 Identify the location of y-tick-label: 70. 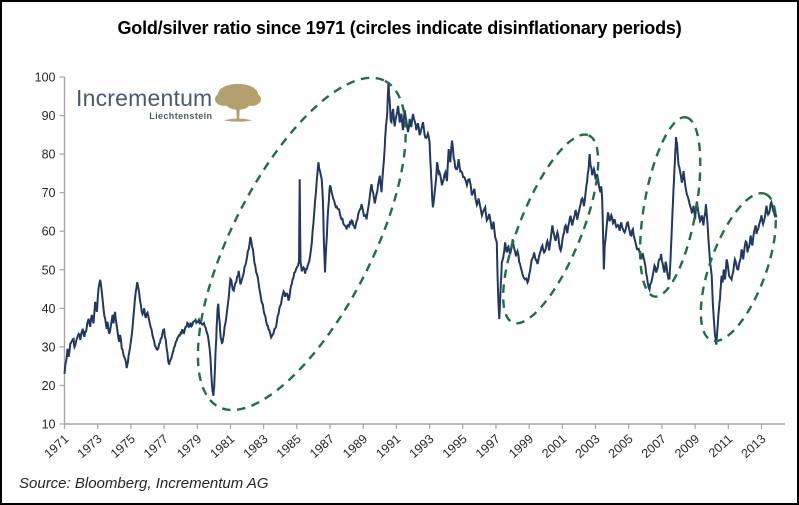
(49, 193).